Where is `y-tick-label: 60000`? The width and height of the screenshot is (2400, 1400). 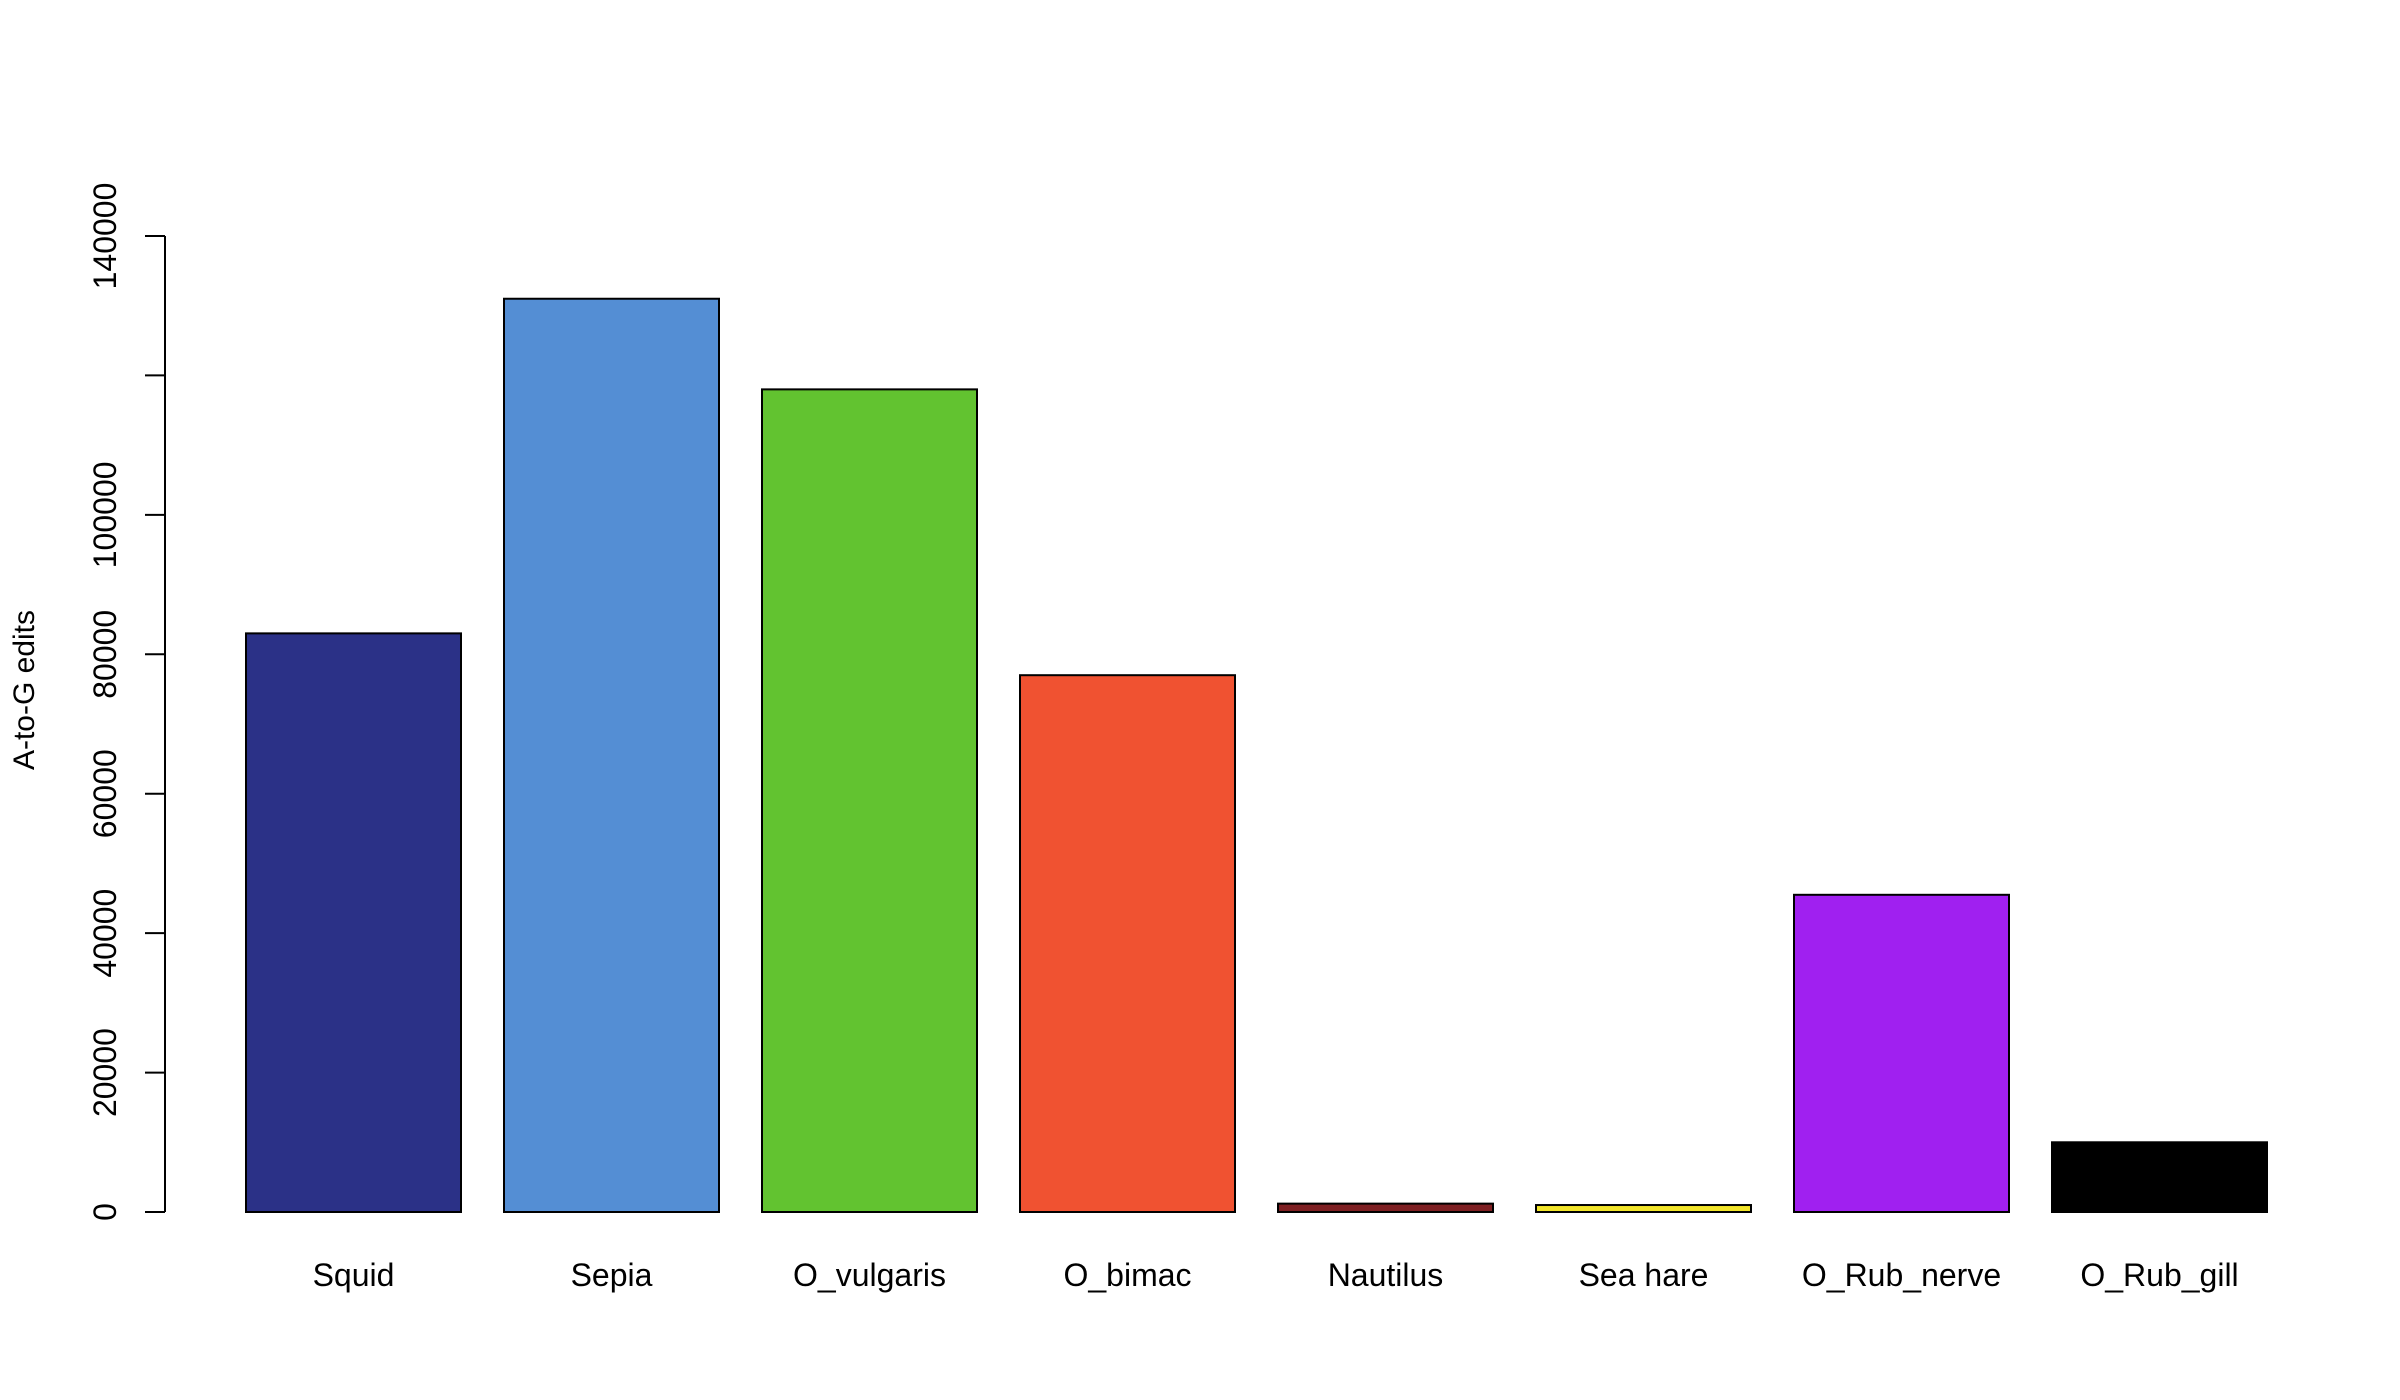
y-tick-label: 60000 is located at coordinates (105, 793).